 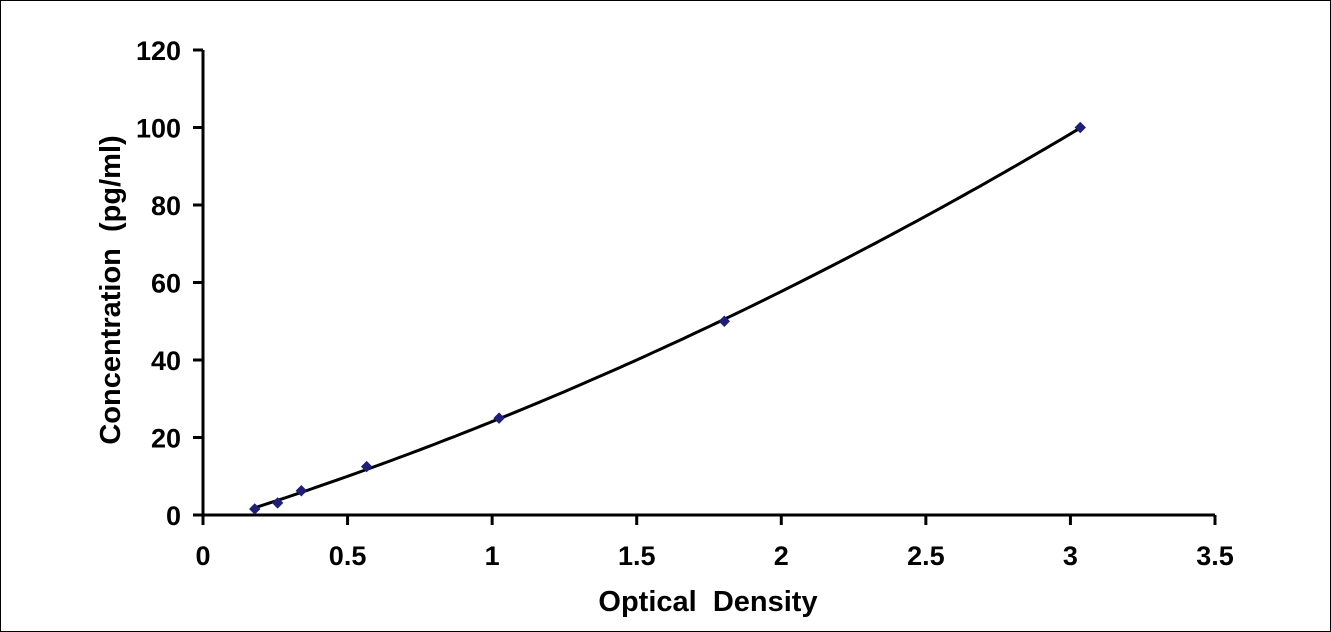 What do you see at coordinates (1070, 556) in the screenshot?
I see `x-tick-label: 3` at bounding box center [1070, 556].